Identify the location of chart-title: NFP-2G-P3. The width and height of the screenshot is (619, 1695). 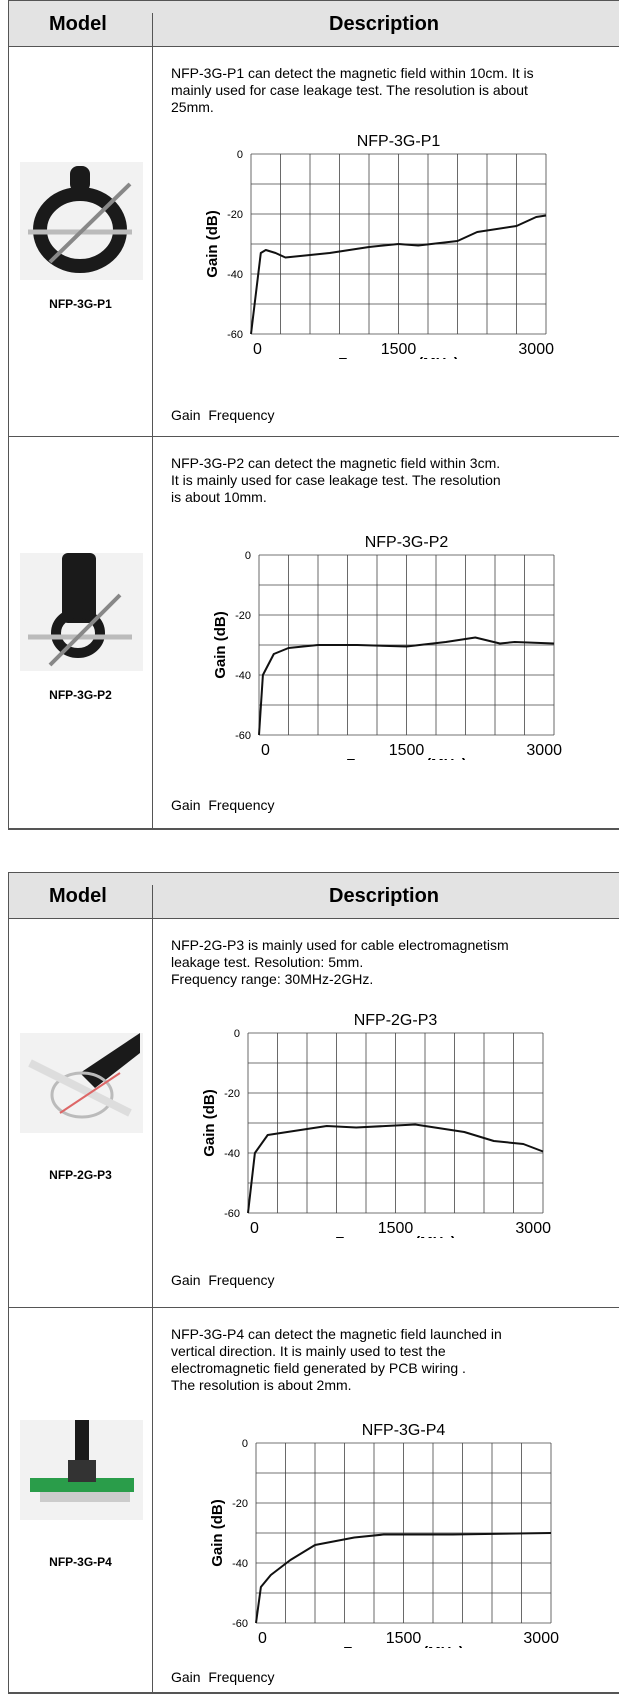
(396, 1020).